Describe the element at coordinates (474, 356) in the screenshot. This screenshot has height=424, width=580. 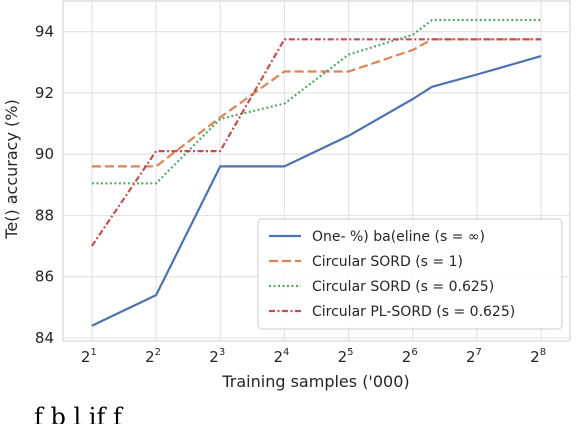
I see `x-tick-label: 27` at that location.